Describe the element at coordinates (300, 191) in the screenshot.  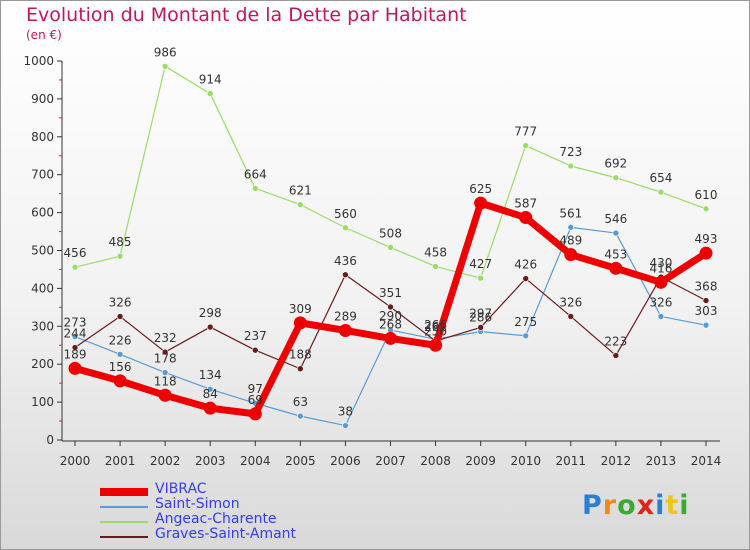
I see `data-label: 621` at that location.